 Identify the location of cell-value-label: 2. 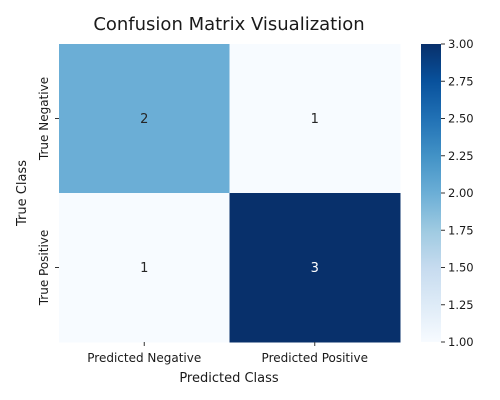
(144, 119).